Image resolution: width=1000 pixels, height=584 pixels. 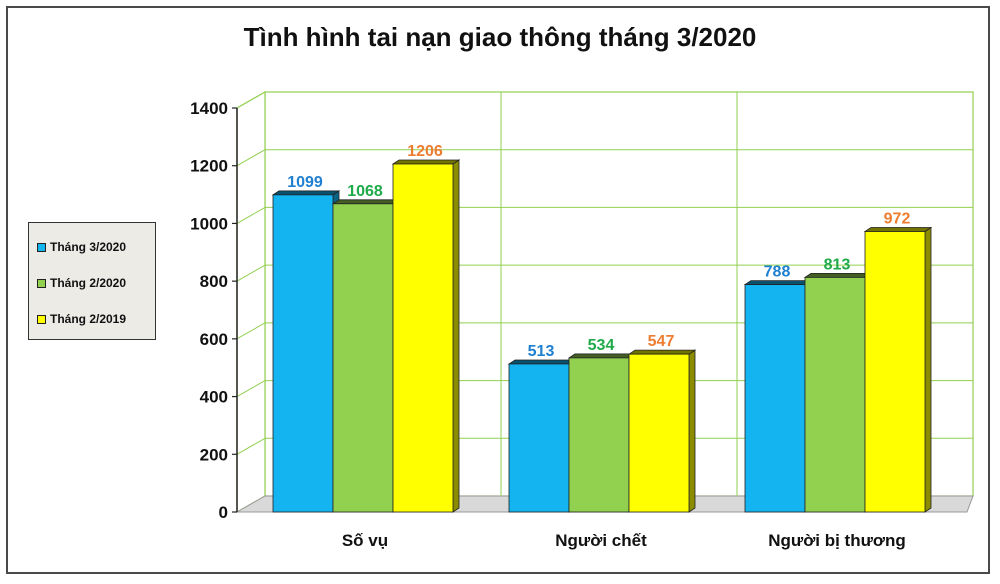 What do you see at coordinates (88, 319) in the screenshot?
I see `legend-label: Tháng 2/2019` at bounding box center [88, 319].